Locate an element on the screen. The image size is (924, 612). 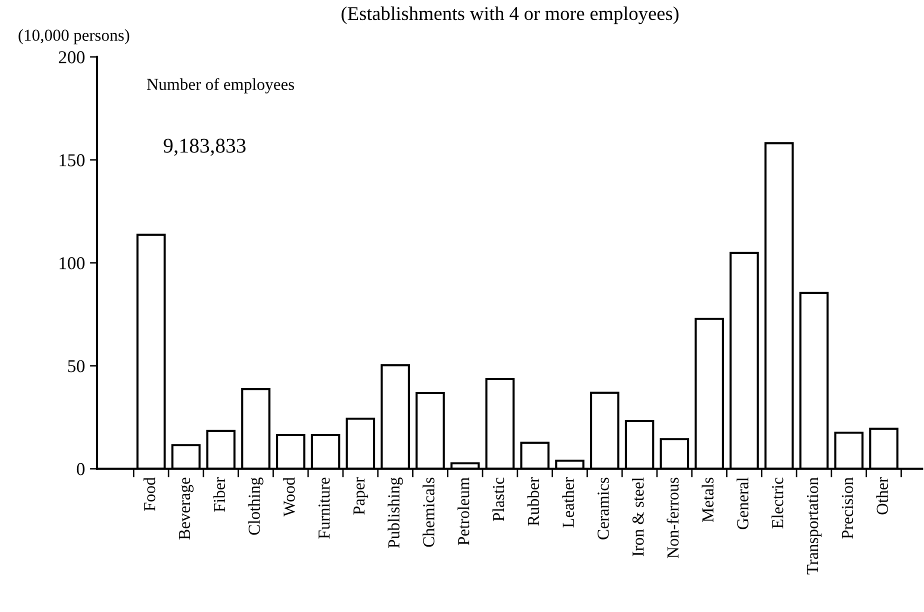
x-tick-label: Paper is located at coordinates (361, 496).